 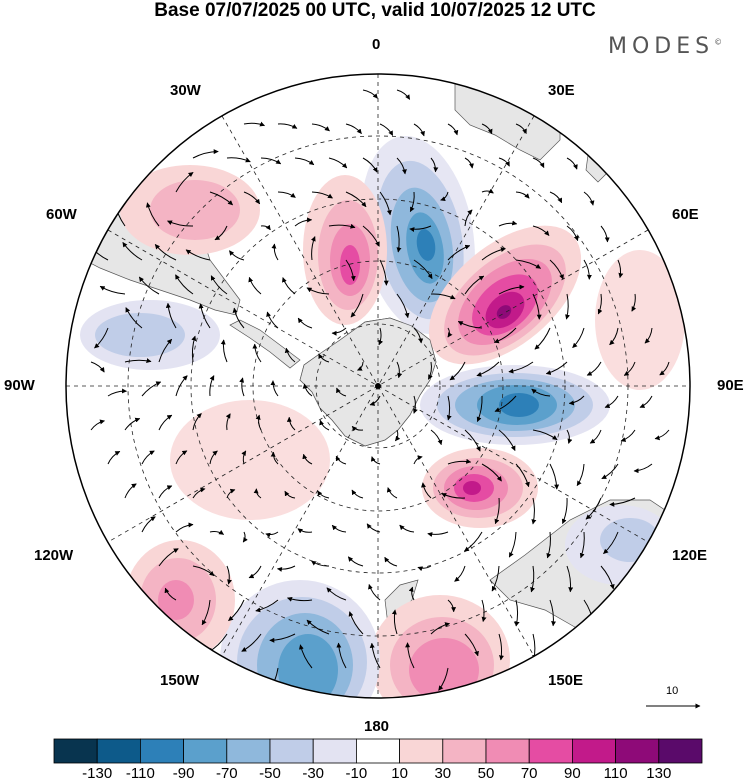 I want to click on lon-label-120e: 120E, so click(x=690, y=555).